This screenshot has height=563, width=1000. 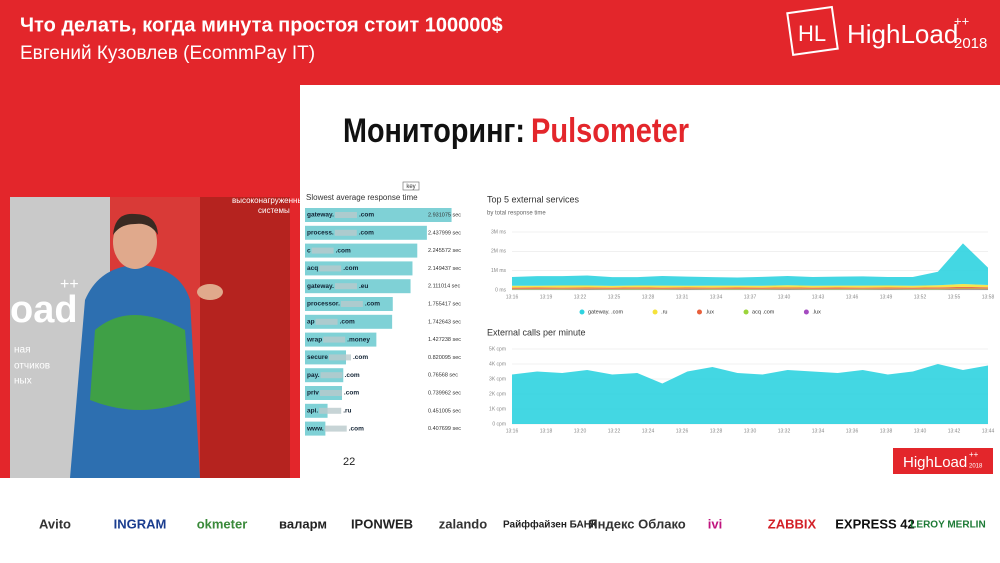 What do you see at coordinates (347, 411) in the screenshot?
I see `bar-label-suffix: .ru` at bounding box center [347, 411].